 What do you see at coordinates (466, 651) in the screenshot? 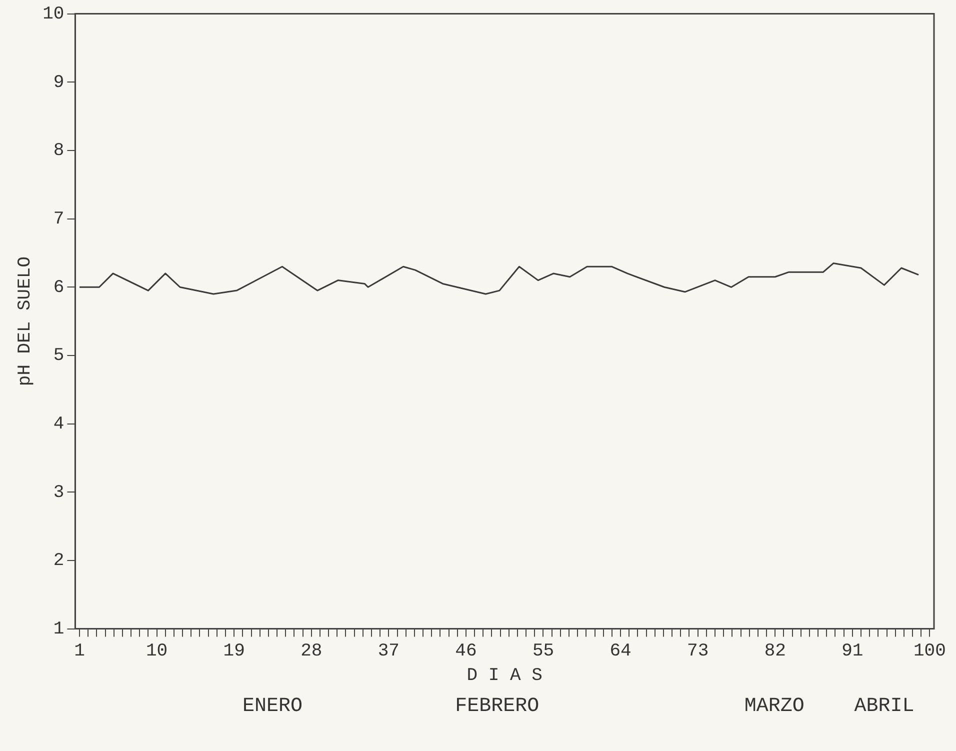
I see `x-tick-label: 46` at bounding box center [466, 651].